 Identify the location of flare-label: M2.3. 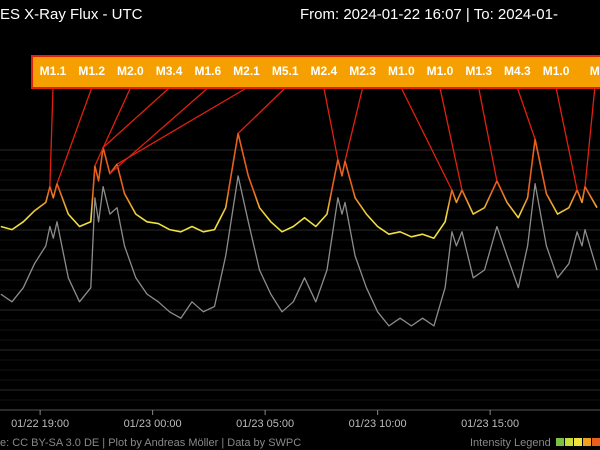
(362, 71).